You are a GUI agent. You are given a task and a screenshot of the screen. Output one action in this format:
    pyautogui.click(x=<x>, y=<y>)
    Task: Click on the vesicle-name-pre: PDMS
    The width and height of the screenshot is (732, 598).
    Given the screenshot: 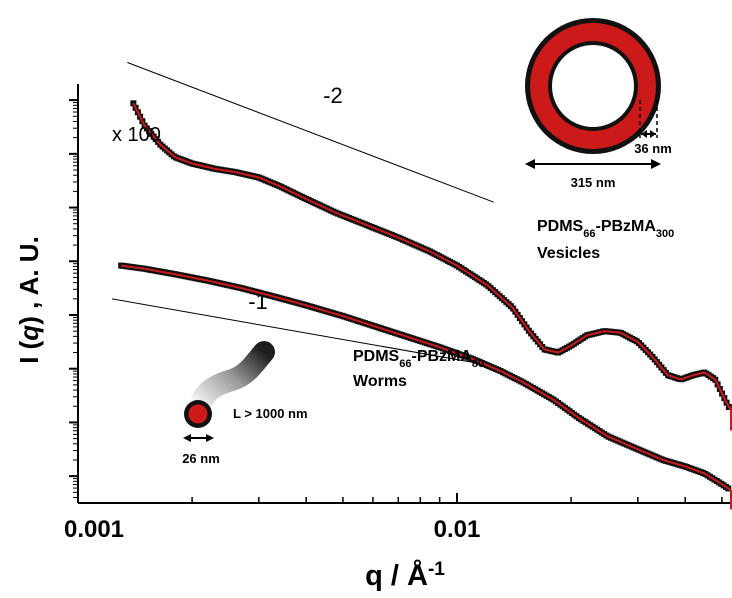 What is the action you would take?
    pyautogui.click(x=560, y=226)
    